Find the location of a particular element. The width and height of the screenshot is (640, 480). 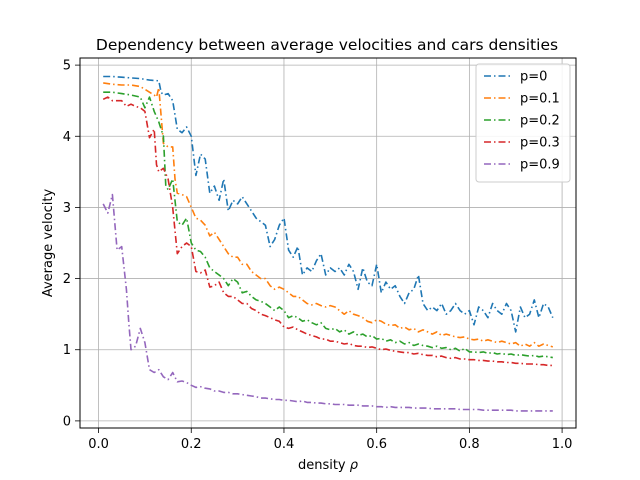

x-axis-label-text: density is located at coordinates (322, 465).